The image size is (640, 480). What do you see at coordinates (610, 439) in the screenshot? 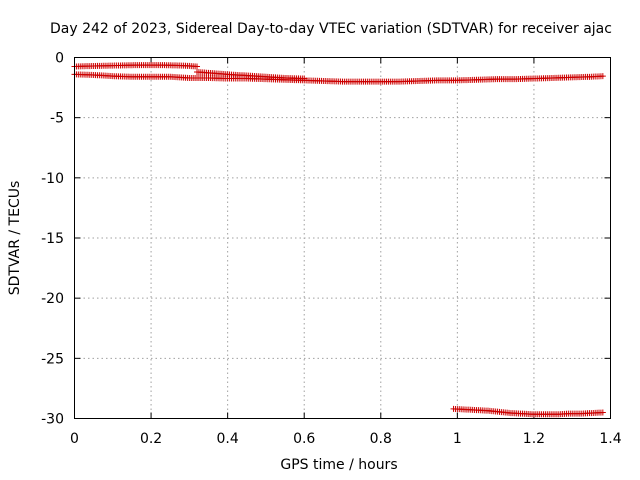
I see `x-tick-label: 1.4` at bounding box center [610, 439].